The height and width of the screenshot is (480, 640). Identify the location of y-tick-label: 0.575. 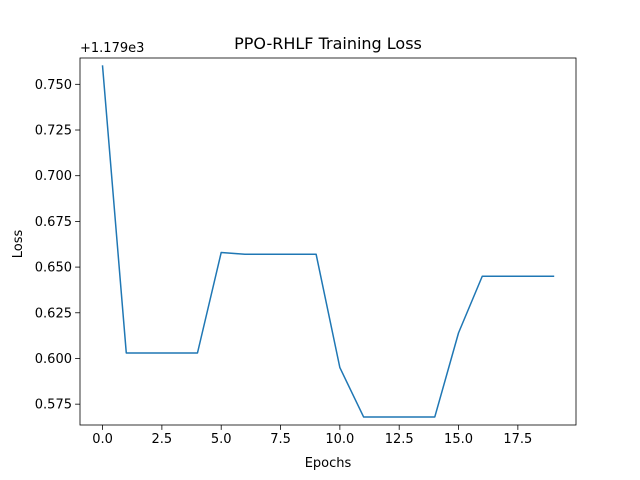
(53, 405).